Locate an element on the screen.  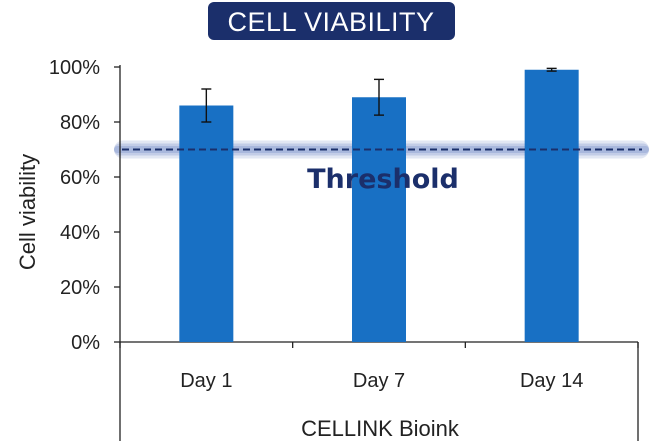
y-tick-label: 40% is located at coordinates (80, 233).